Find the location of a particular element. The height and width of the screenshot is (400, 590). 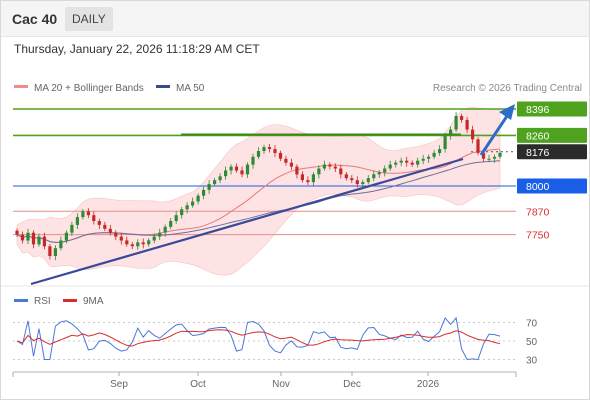

forecast-arrow is located at coordinates (497, 130).